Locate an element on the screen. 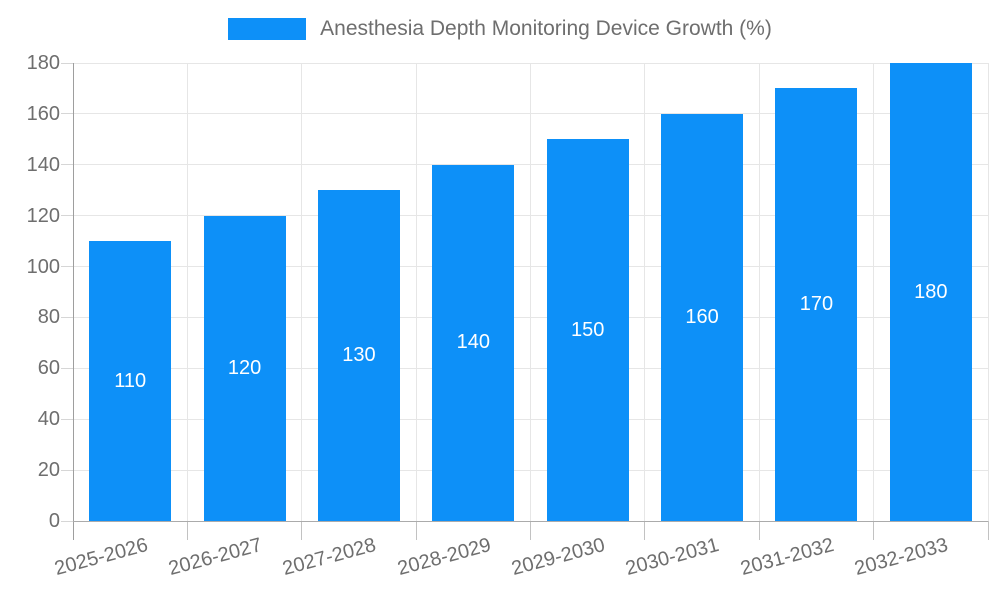 Image resolution: width=1000 pixels, height=600 pixels. y-tick-label: 160 is located at coordinates (43, 113).